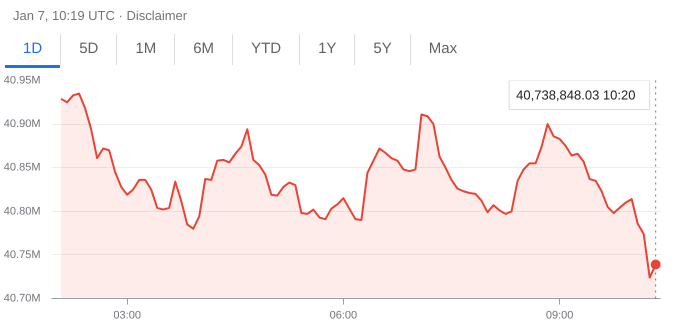 This screenshot has height=320, width=686. I want to click on text: 6M, so click(203, 49).